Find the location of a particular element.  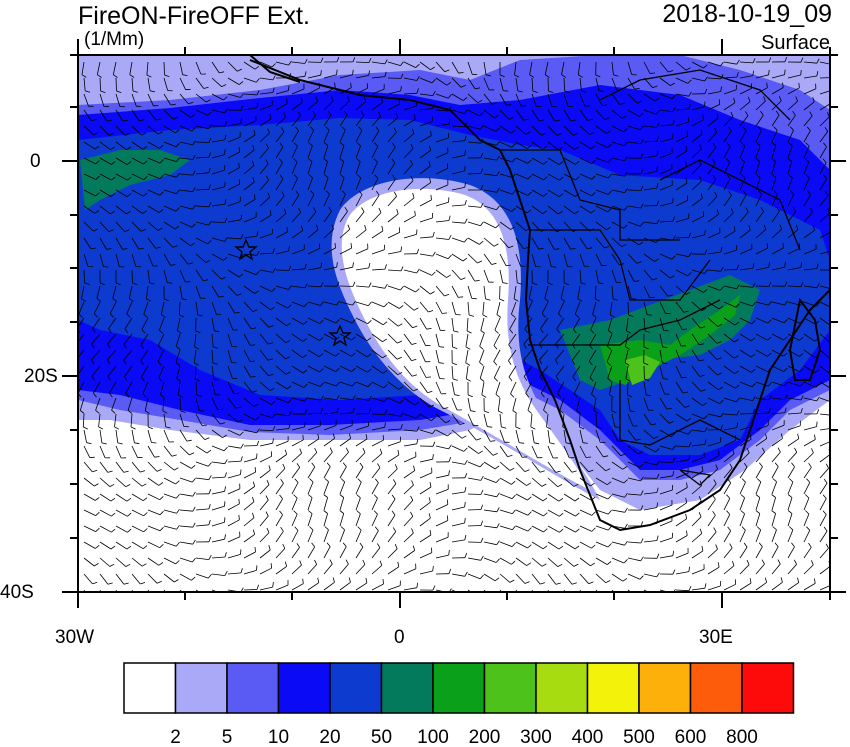

colorbar-swatch is located at coordinates (510, 688).